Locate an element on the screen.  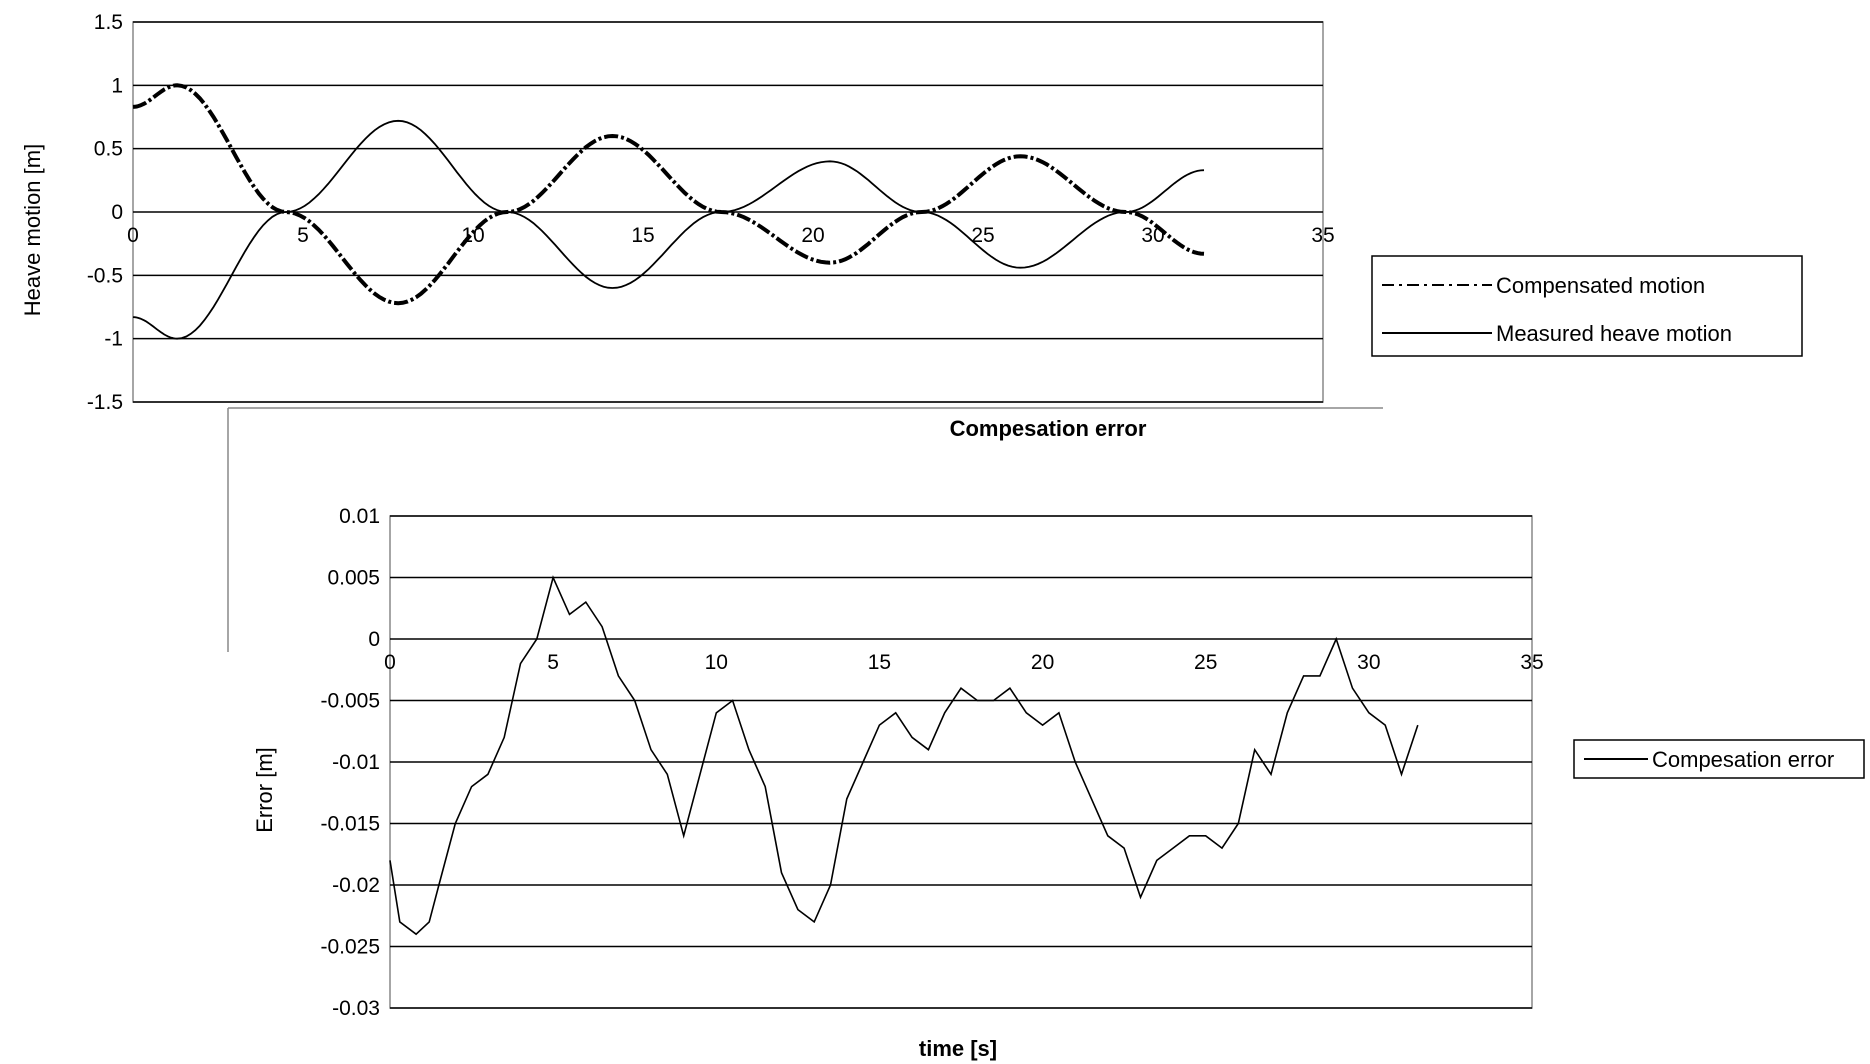
y-tick-label-2: -0.025 is located at coordinates (350, 947).